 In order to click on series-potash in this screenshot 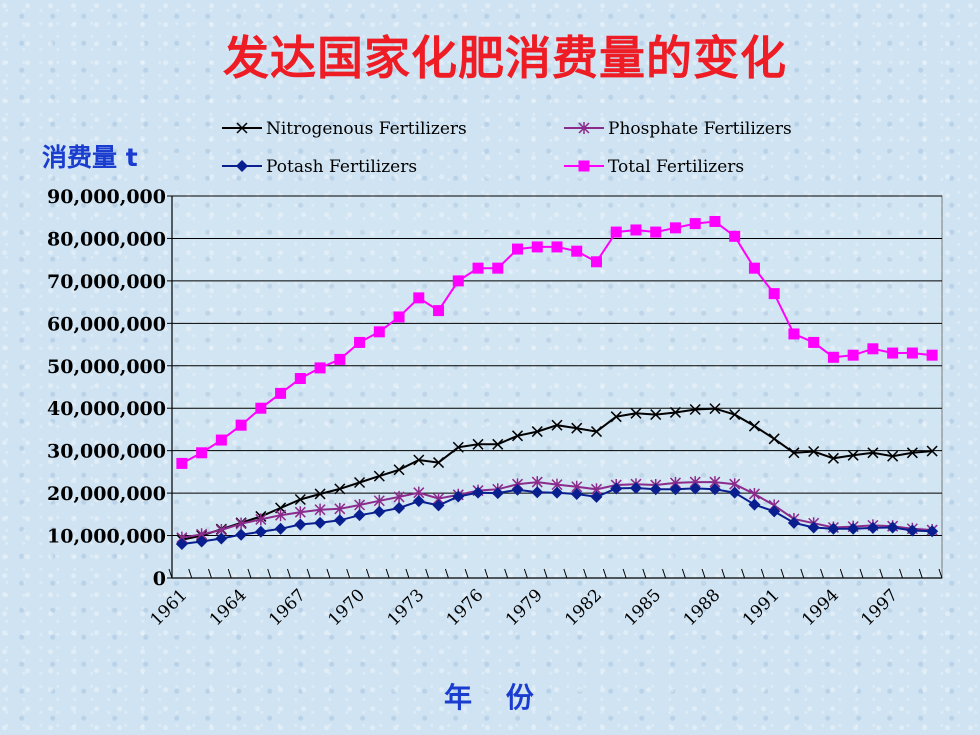, I will do `click(557, 516)`.